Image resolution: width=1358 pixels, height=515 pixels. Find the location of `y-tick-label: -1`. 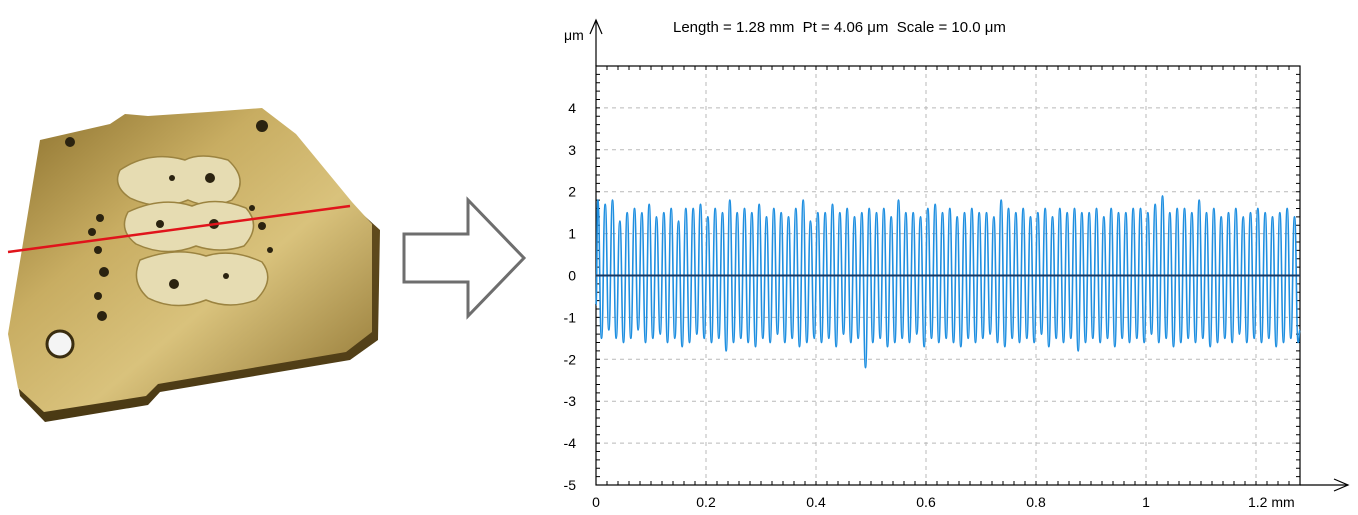

y-tick-label: -1 is located at coordinates (570, 317).